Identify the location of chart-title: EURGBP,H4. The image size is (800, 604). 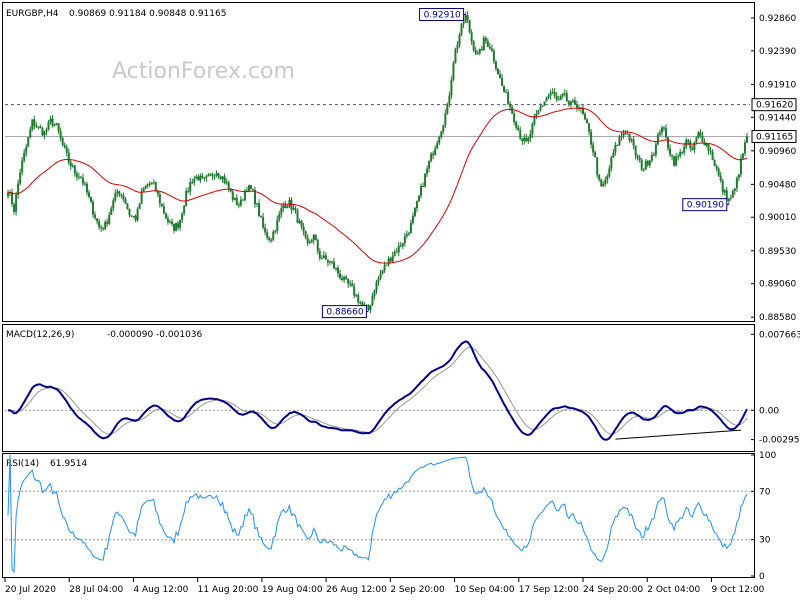
(32, 14).